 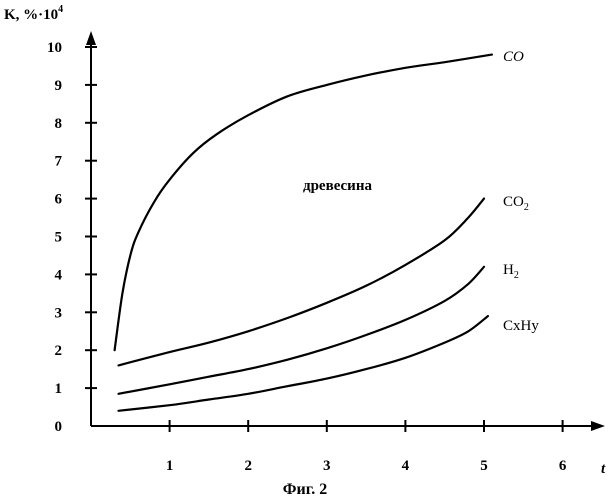 I want to click on x-ticks: 1 2 3 4 5 6, so click(x=366, y=447).